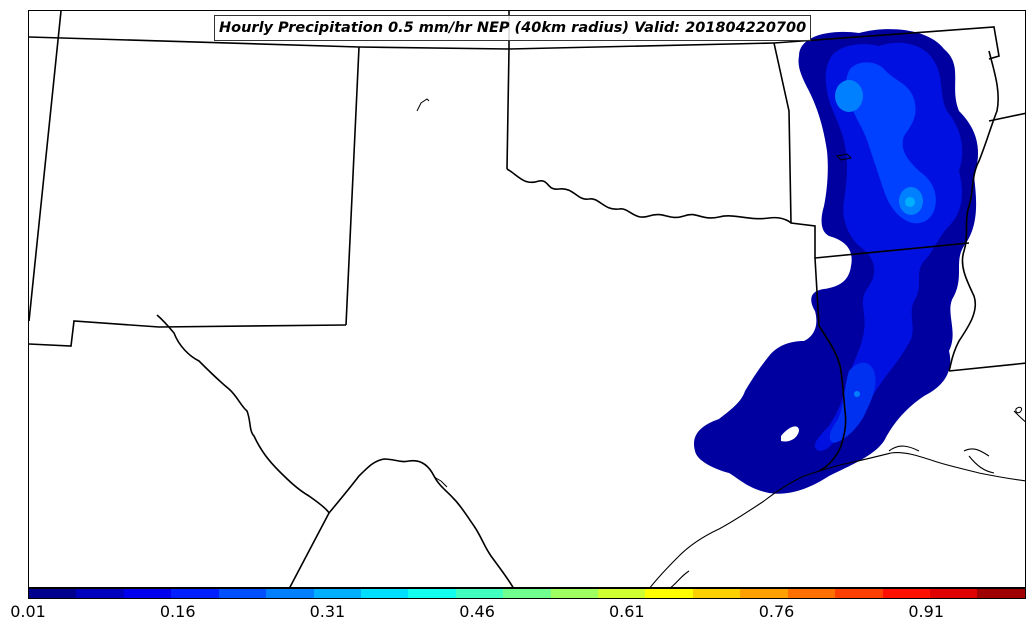  I want to click on precip-core-north, so click(849, 96).